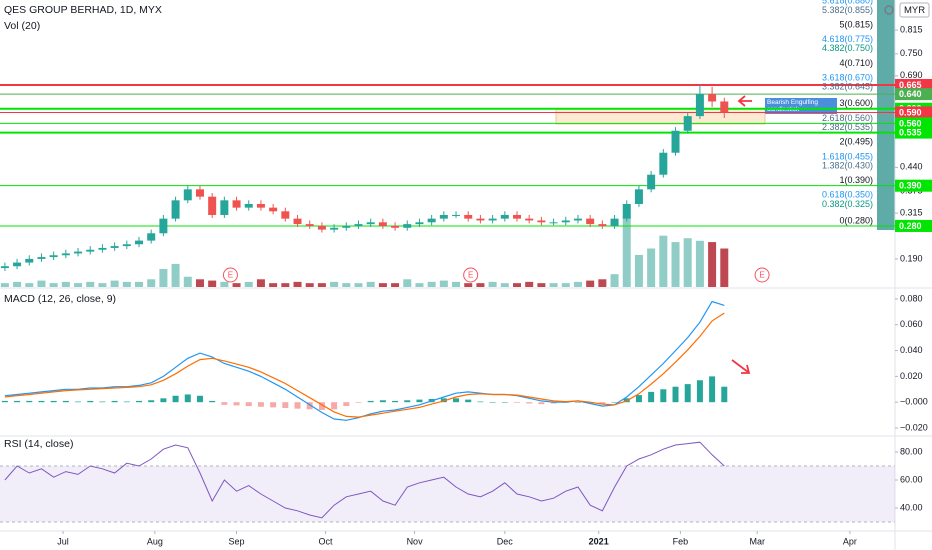 This screenshot has height=550, width=932. What do you see at coordinates (911, 75) in the screenshot?
I see `y-tick-label: 0.690` at bounding box center [911, 75].